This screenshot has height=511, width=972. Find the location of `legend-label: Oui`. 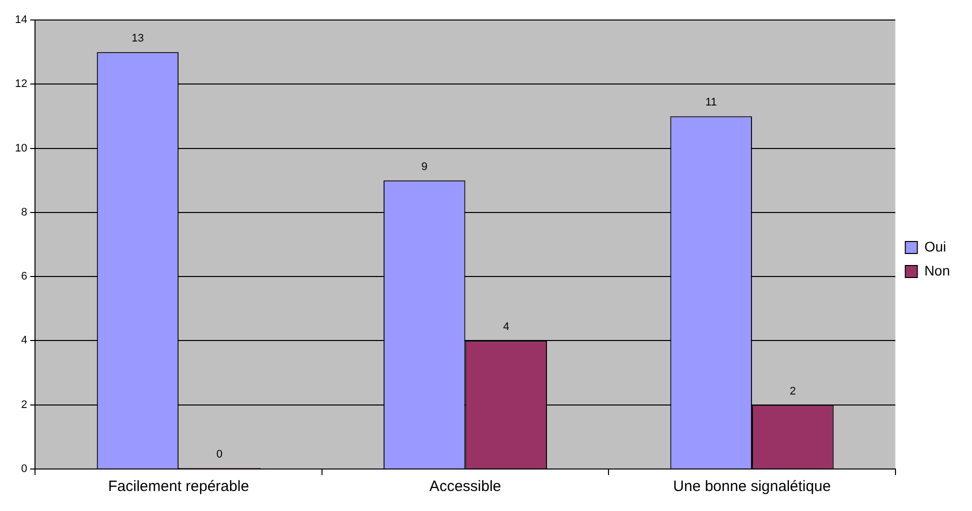

legend-label: Oui is located at coordinates (935, 246).